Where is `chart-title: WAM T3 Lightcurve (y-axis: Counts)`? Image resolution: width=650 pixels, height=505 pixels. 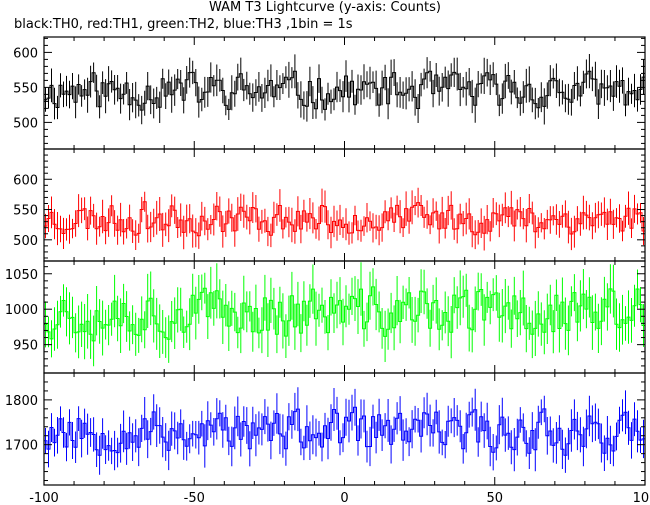
chart-title: WAM T3 Lightcurve (y-axis: Counts) is located at coordinates (325, 7).